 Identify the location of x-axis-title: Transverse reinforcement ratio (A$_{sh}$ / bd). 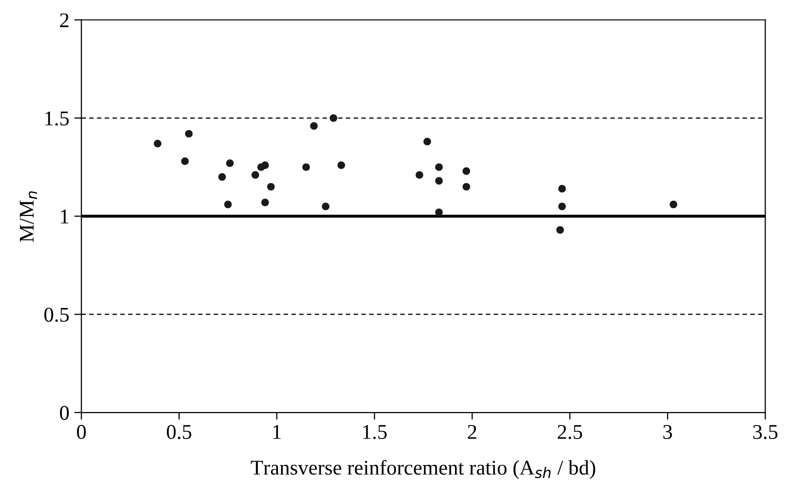
(423, 469).